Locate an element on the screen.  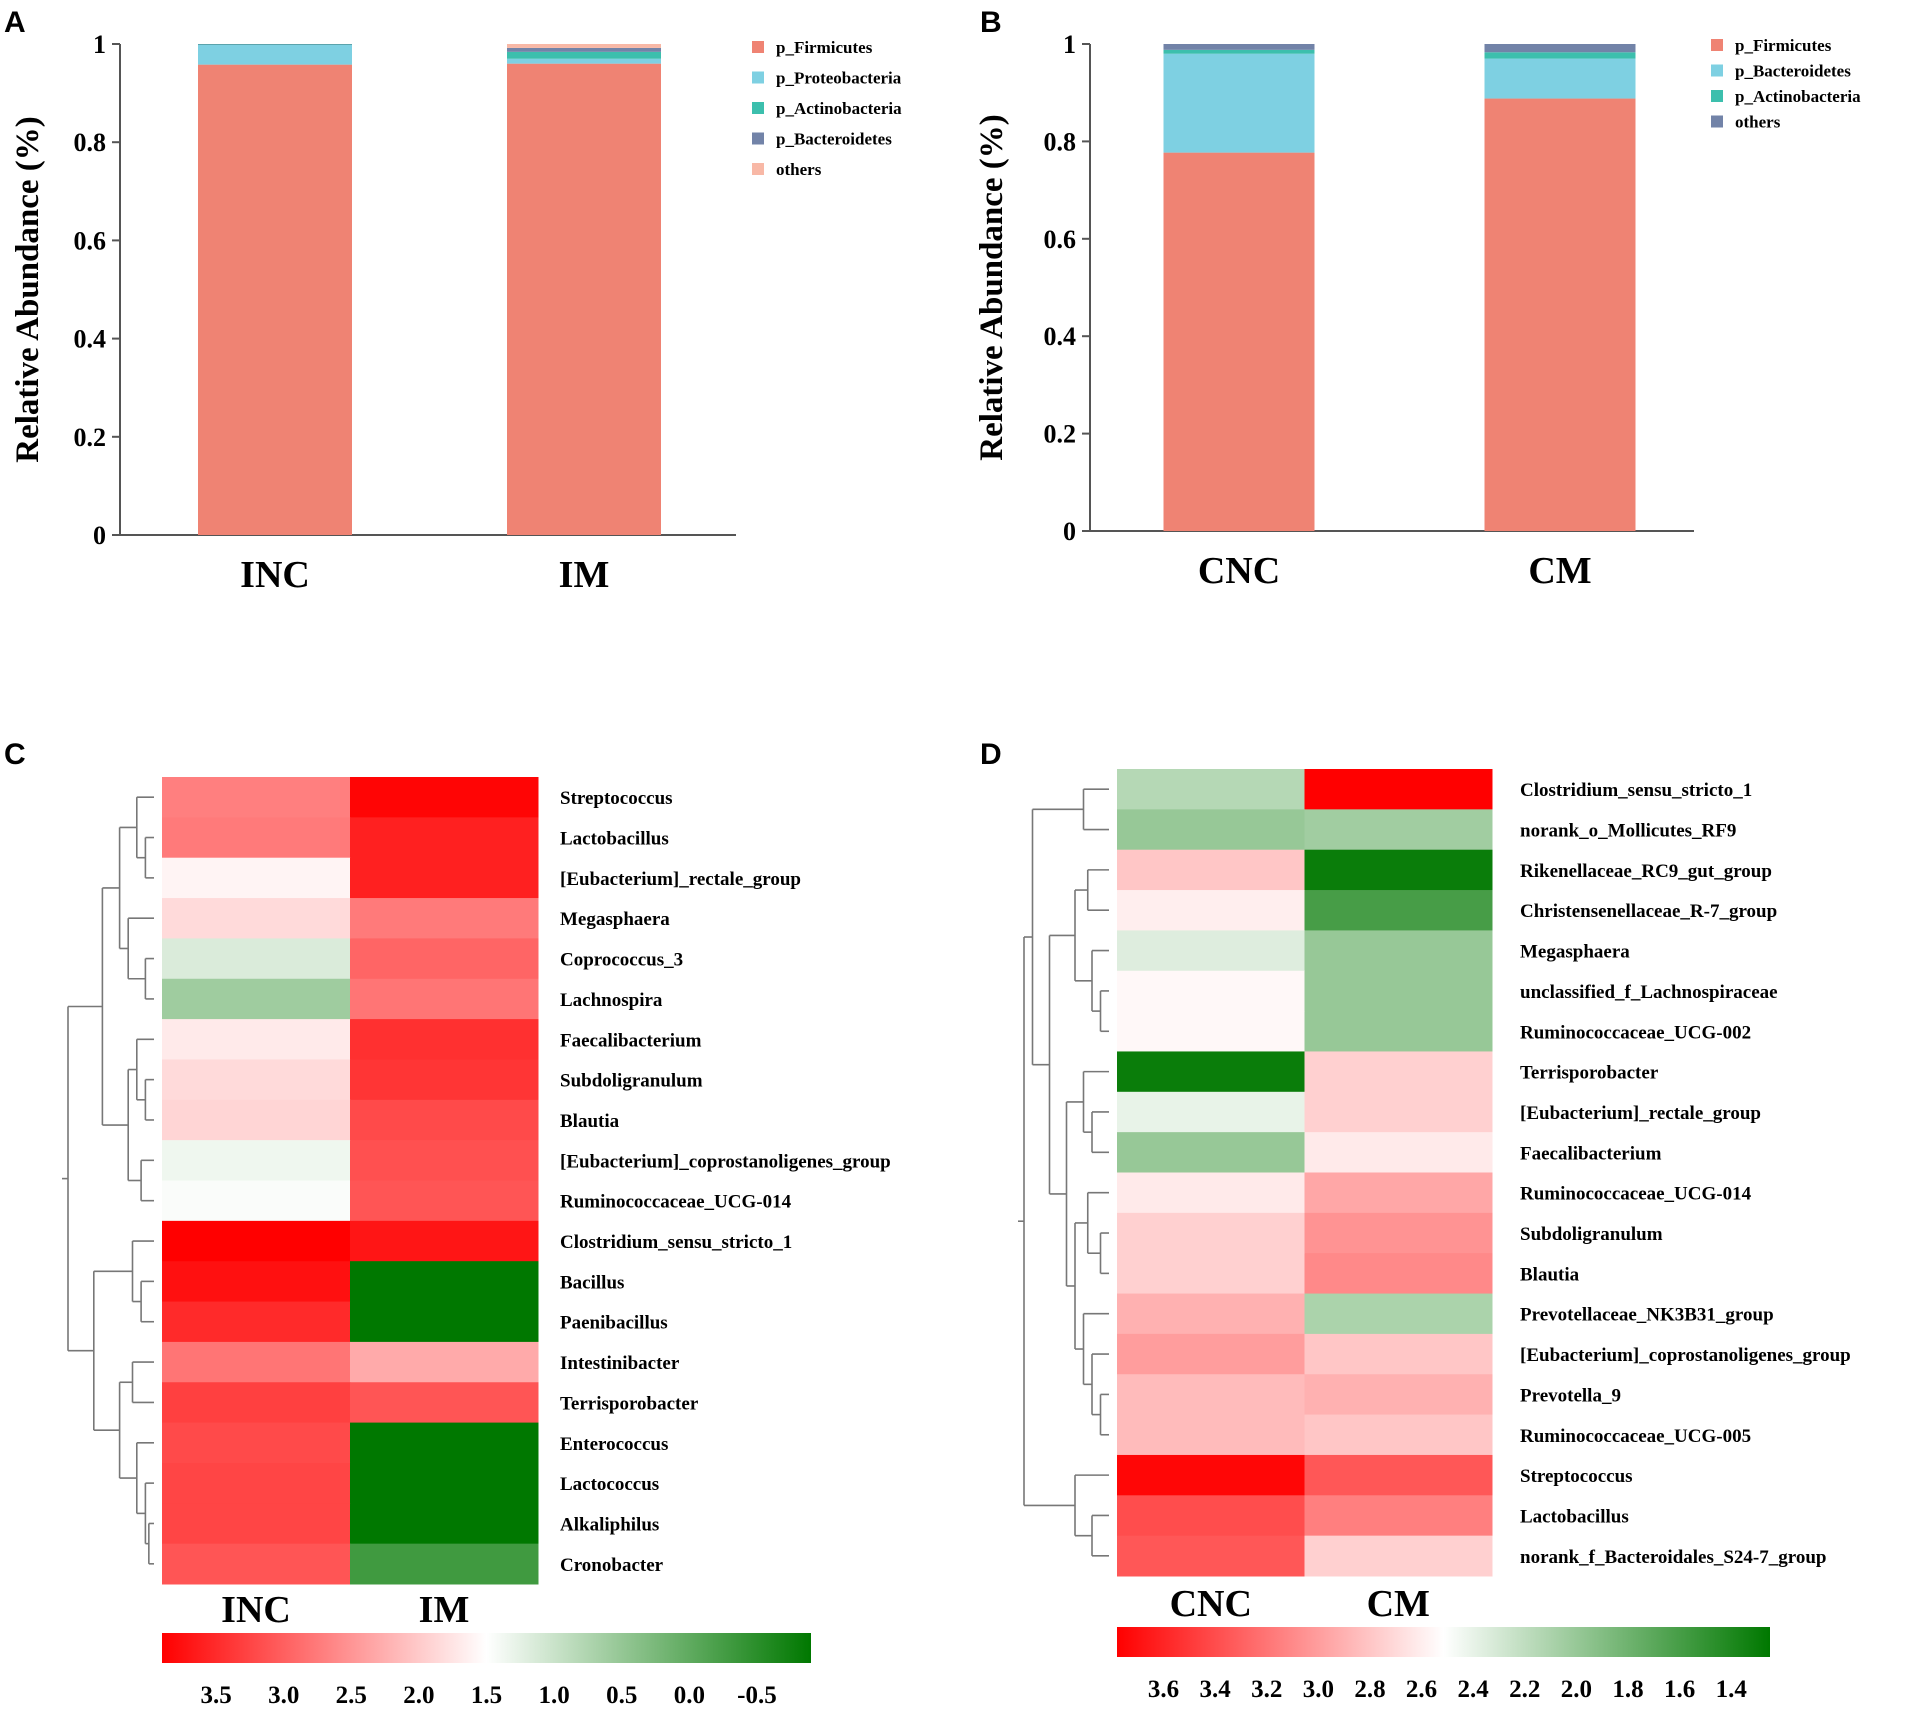
heat-cell-lactobacillus-cnc is located at coordinates (1211, 1516).